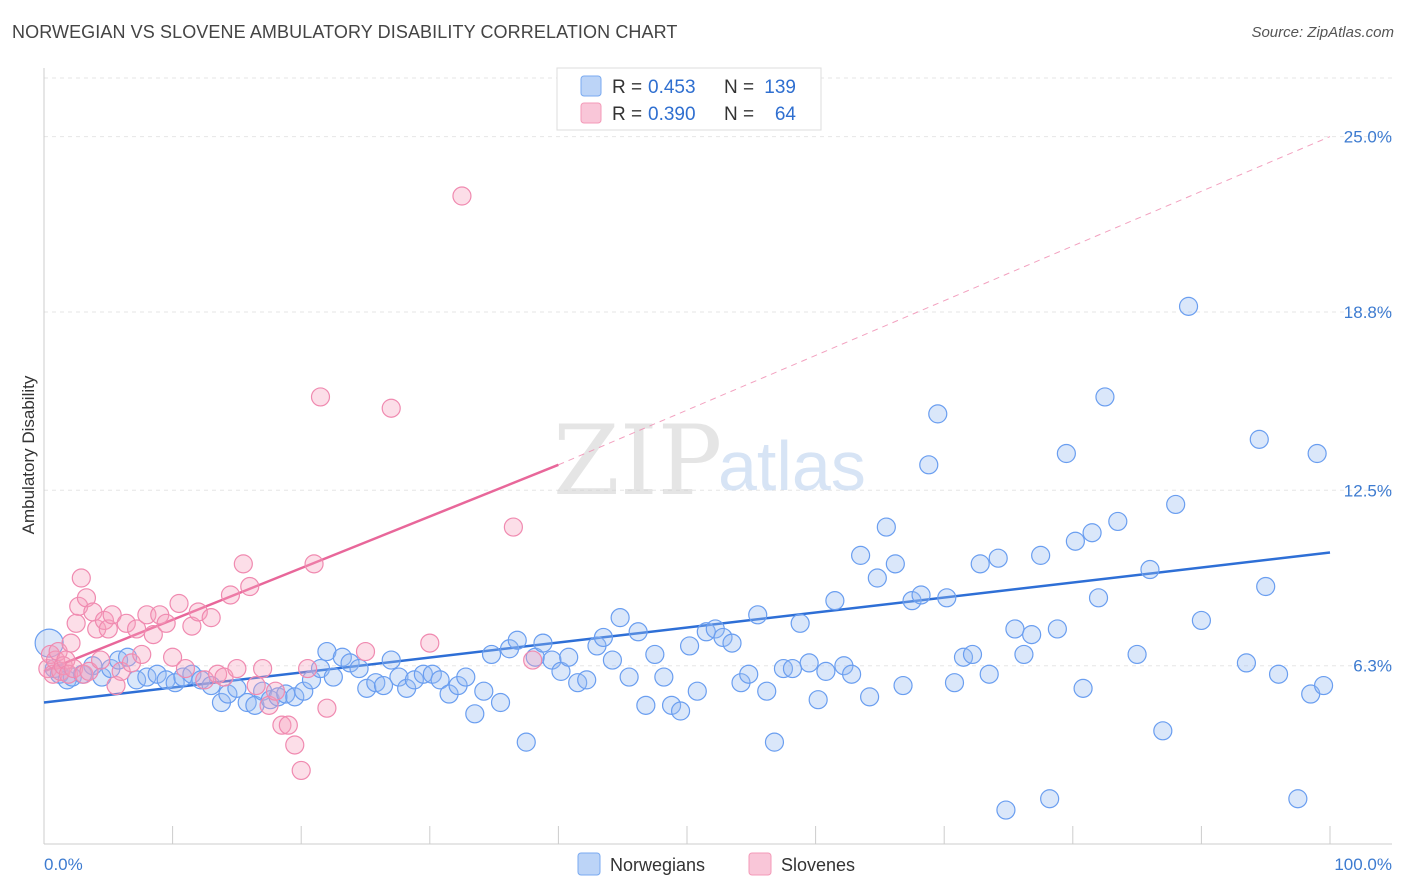  Describe the element at coordinates (637, 461) in the screenshot. I see `watermark-zip: ZIP` at that location.